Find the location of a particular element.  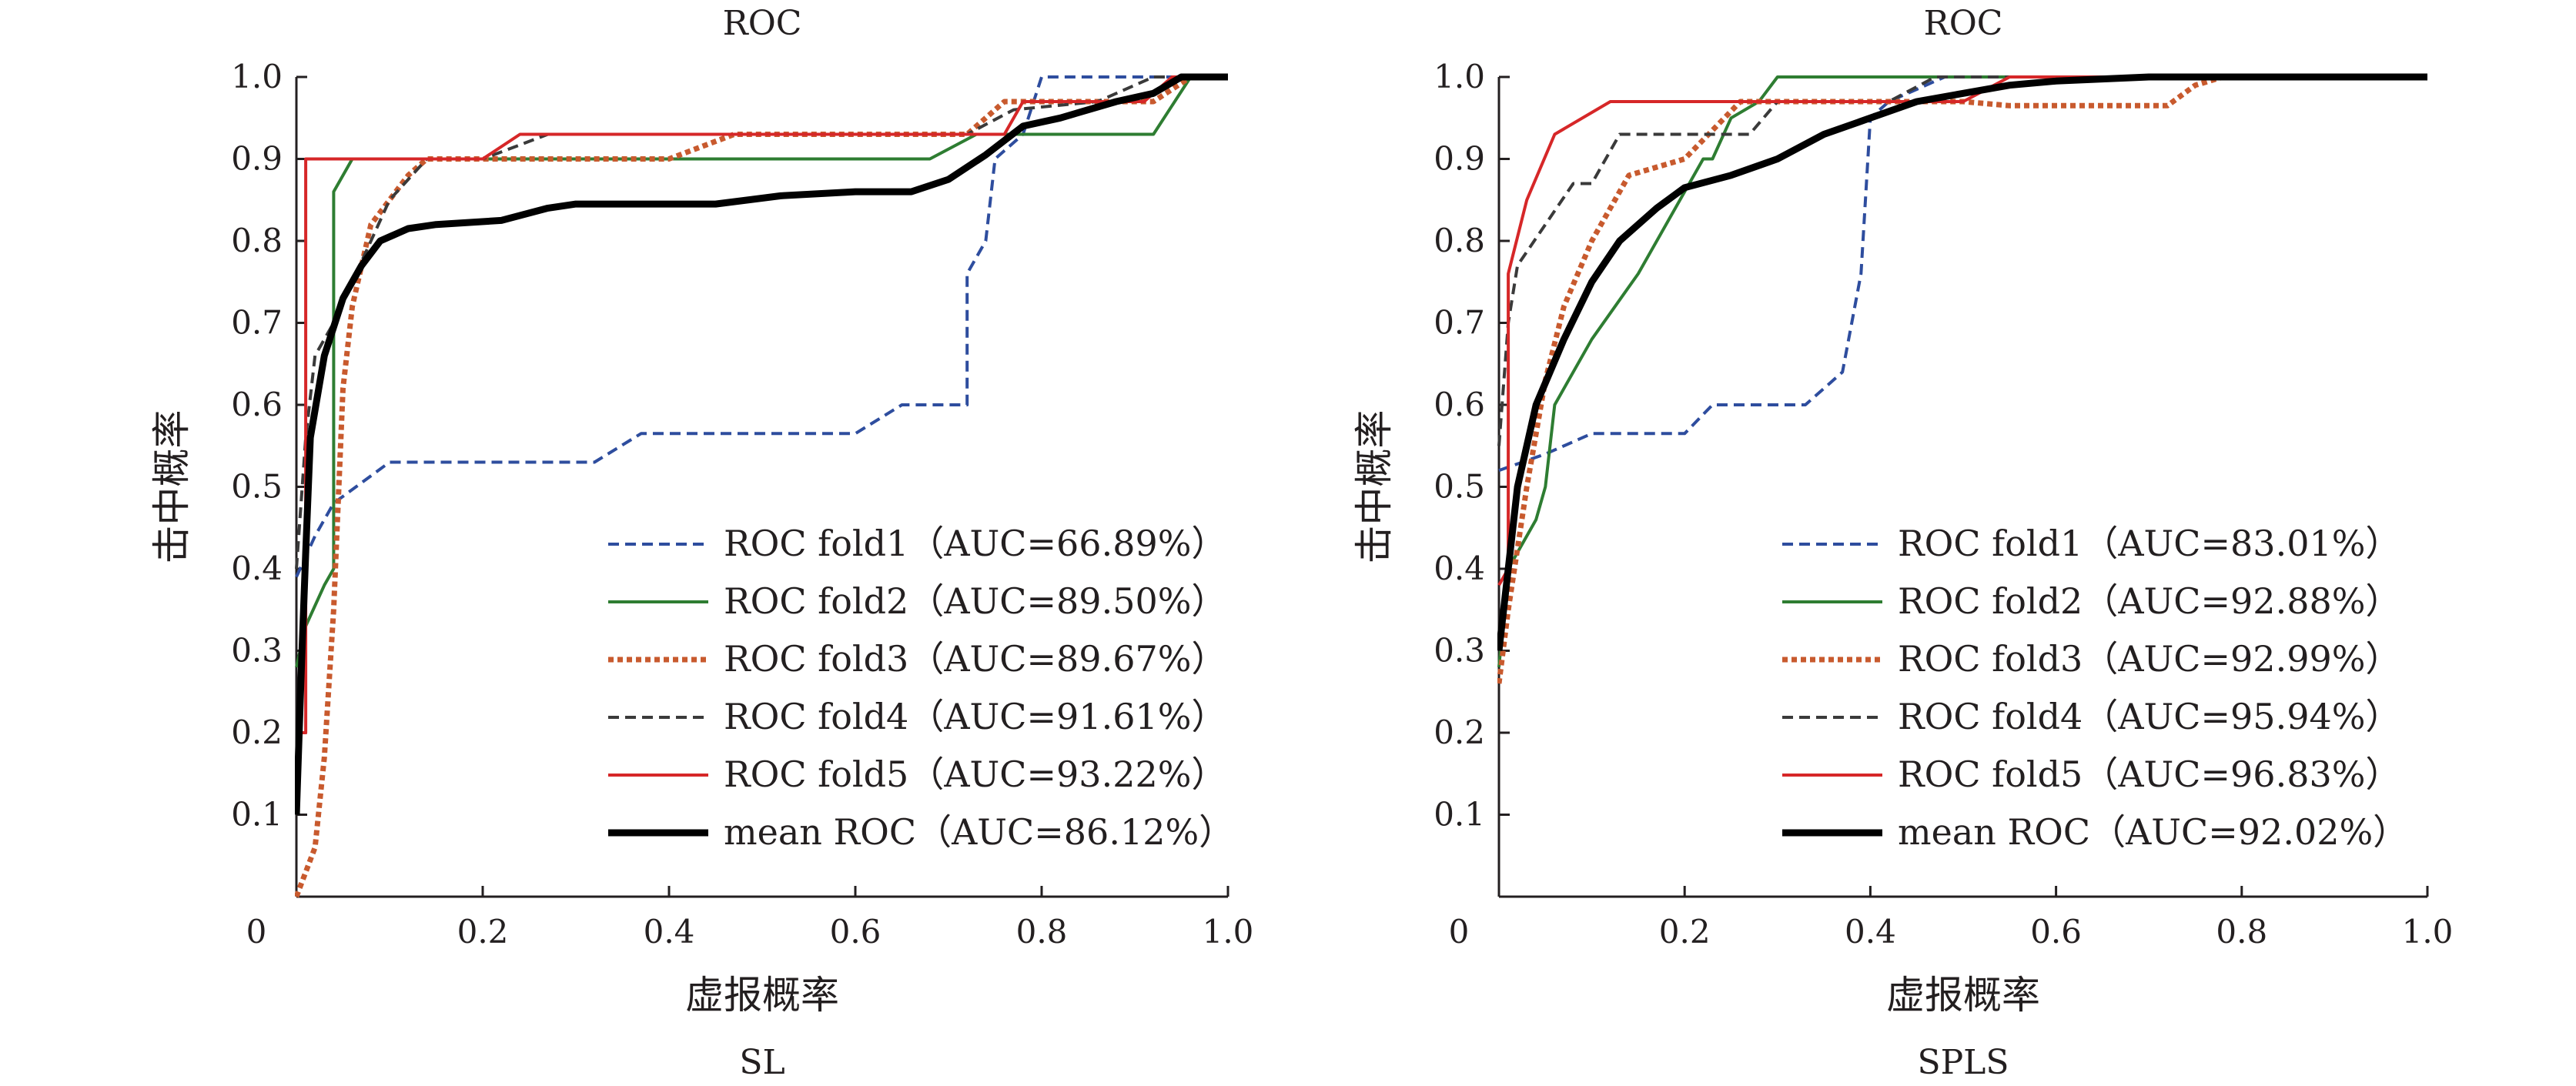

legend-entry: ROC fold2（AUC=89.50%） is located at coordinates (975, 601).